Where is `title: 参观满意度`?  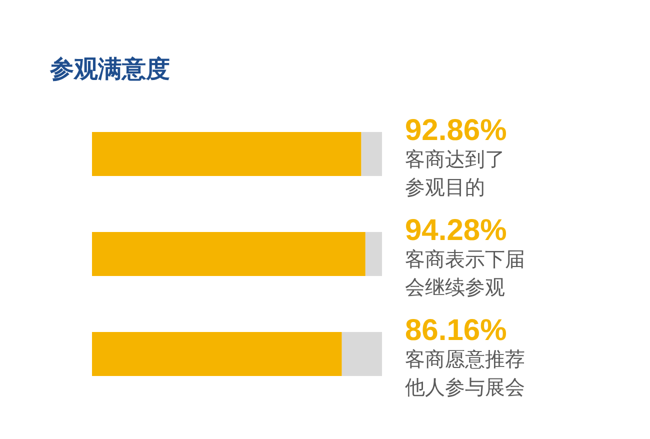
title: 参观满意度 is located at coordinates (110, 69).